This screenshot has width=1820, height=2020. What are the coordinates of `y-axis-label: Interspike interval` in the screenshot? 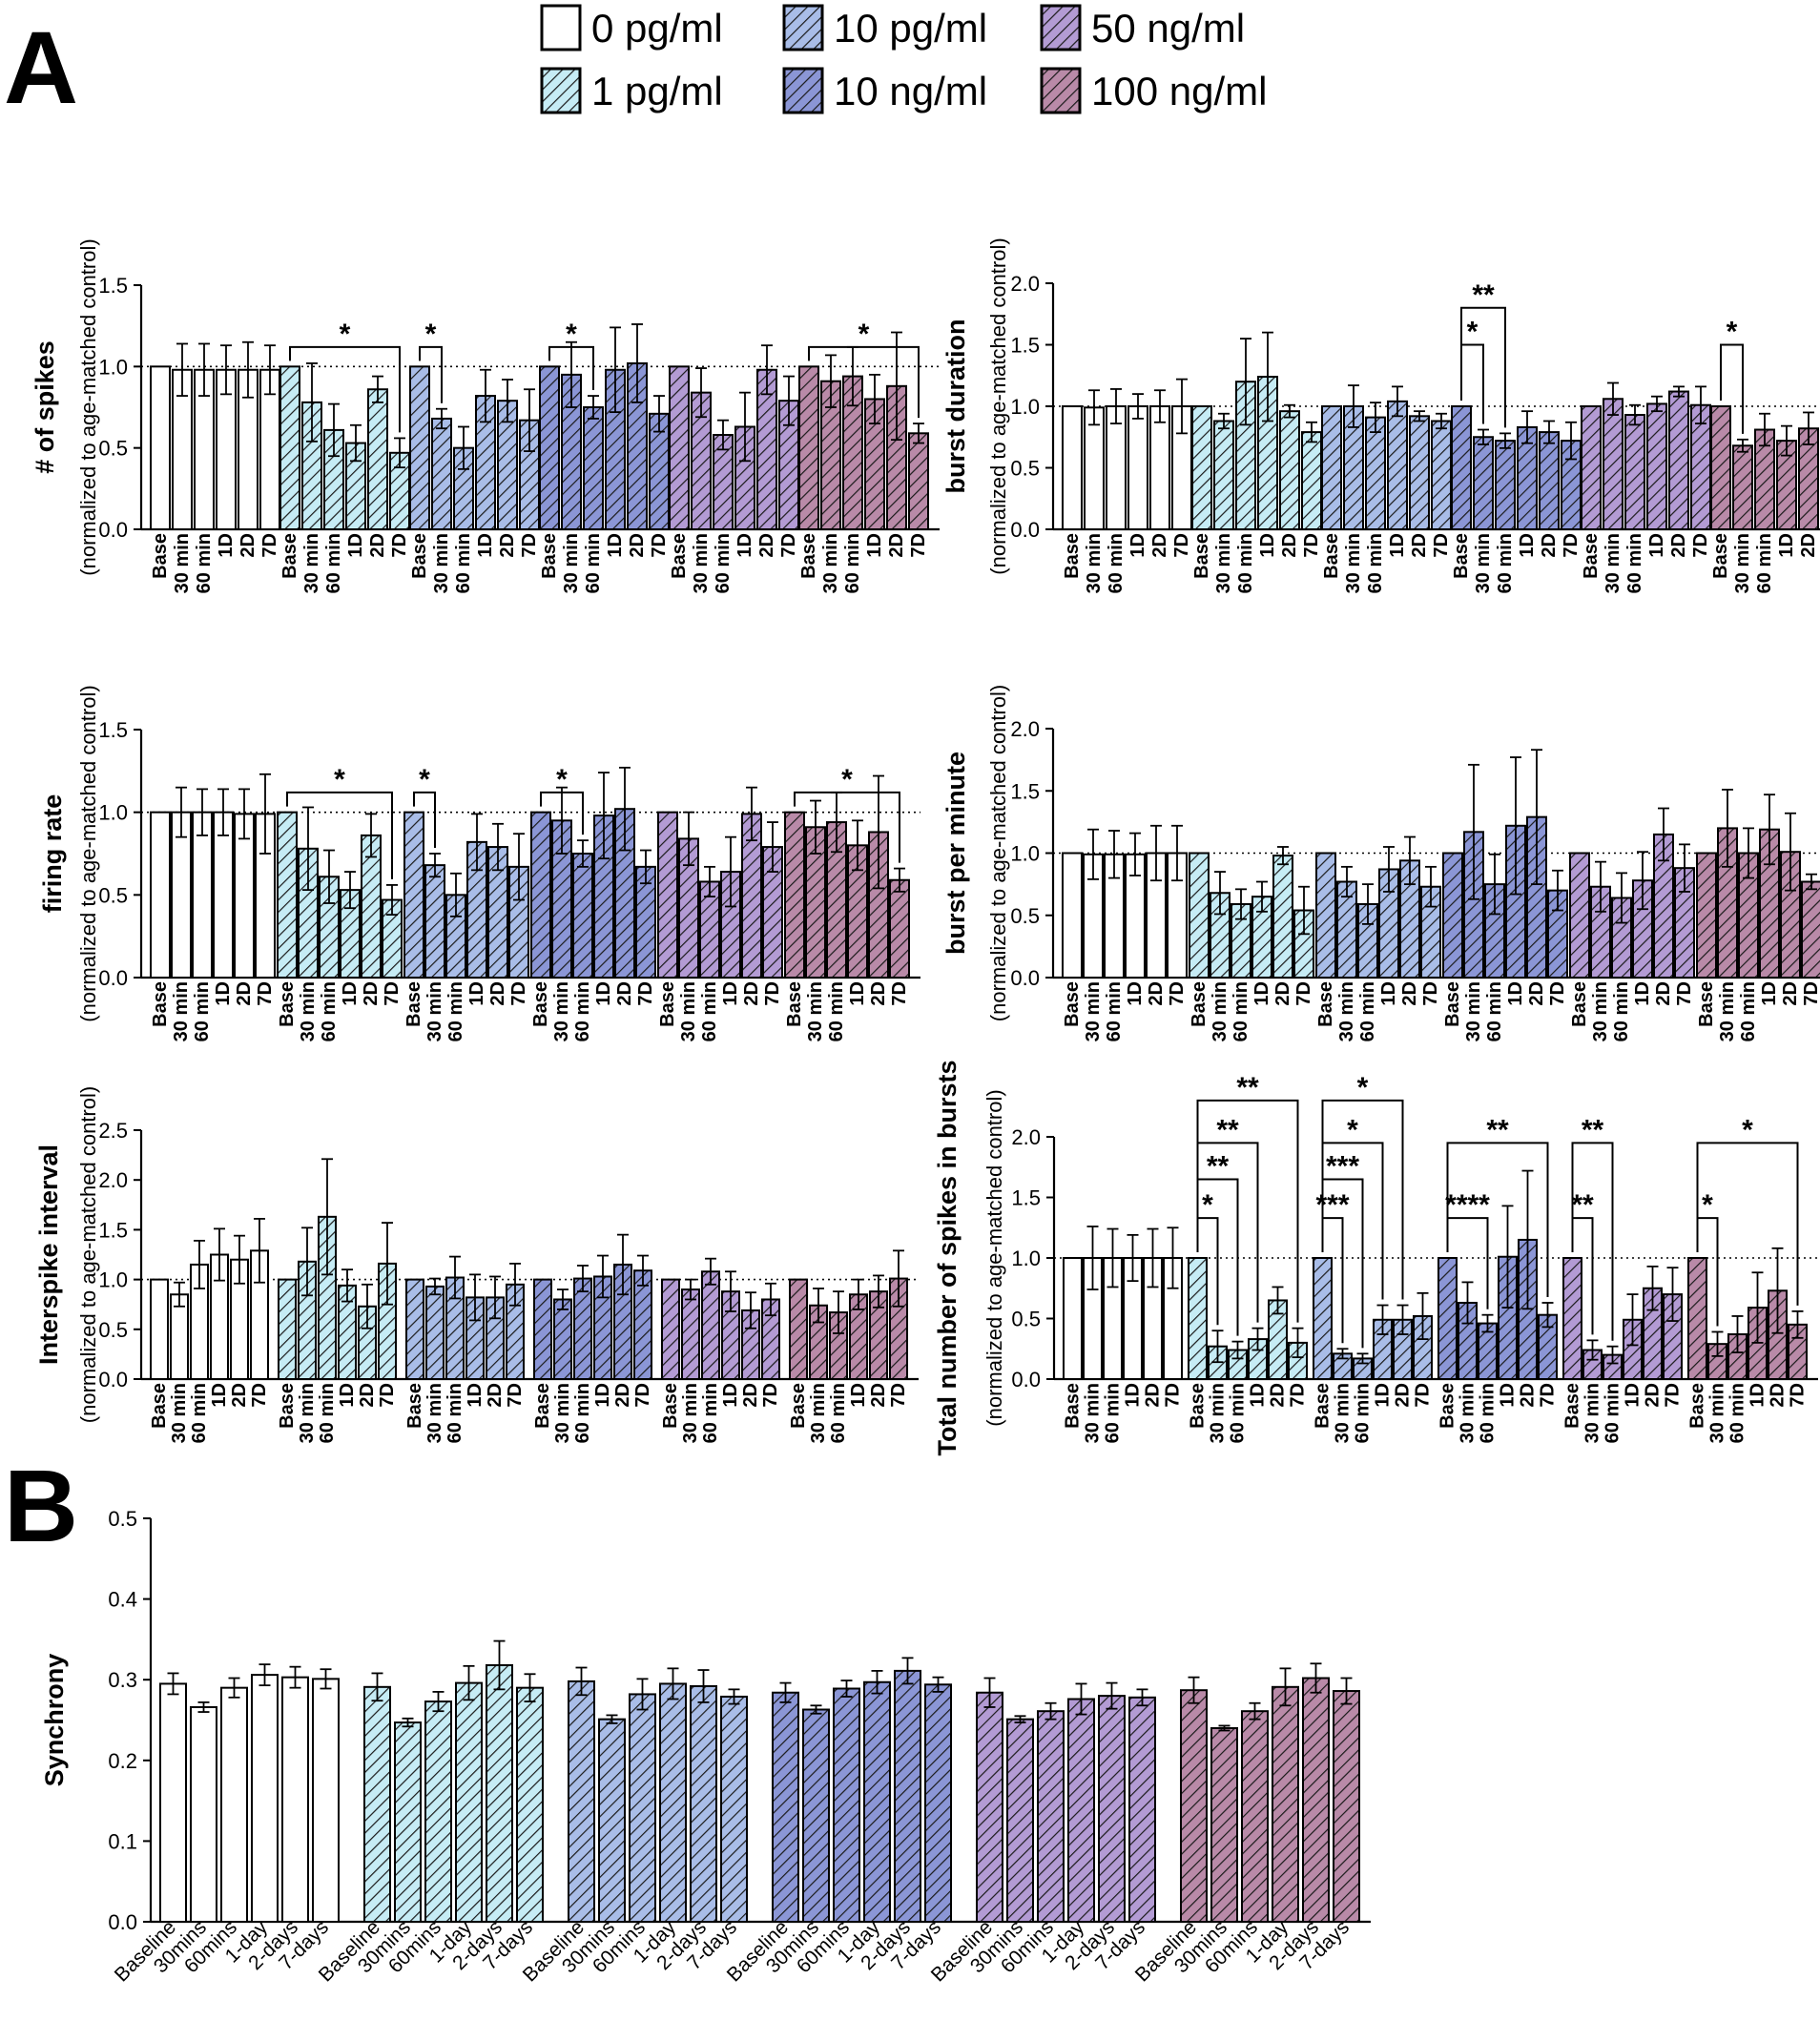 It's located at (48, 1254).